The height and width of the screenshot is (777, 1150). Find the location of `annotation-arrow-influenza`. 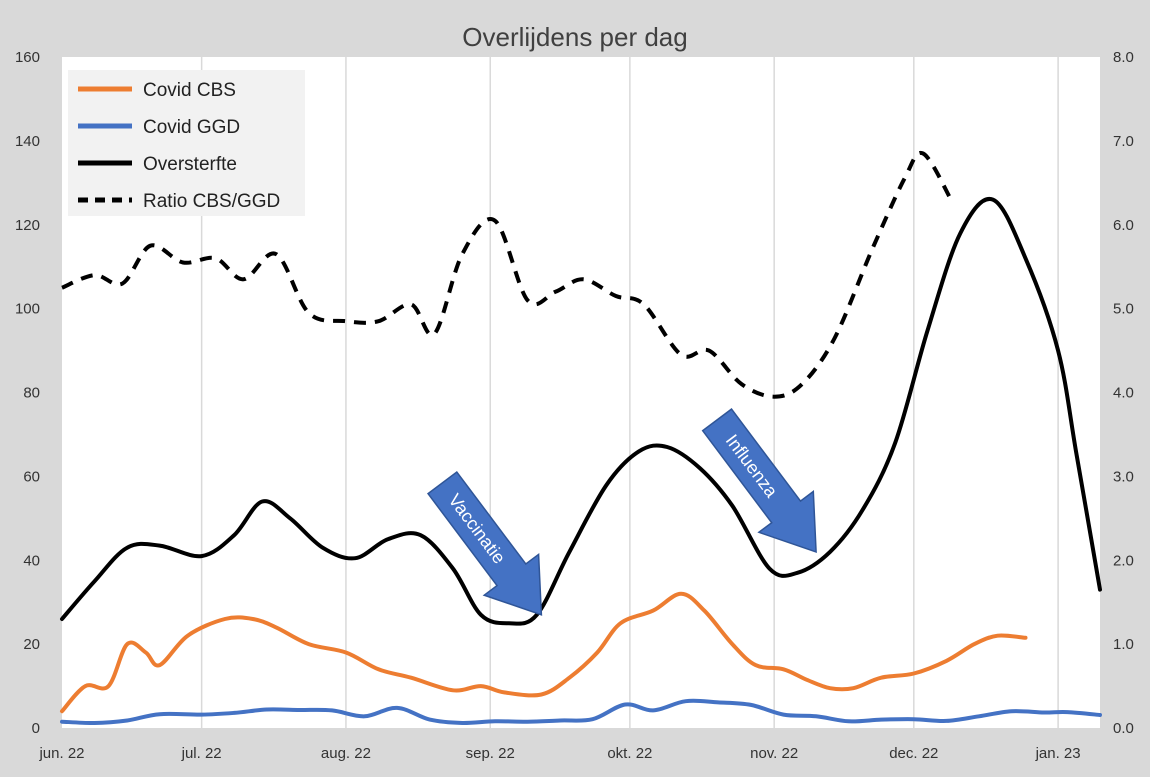

annotation-arrow-influenza is located at coordinates (759, 480).